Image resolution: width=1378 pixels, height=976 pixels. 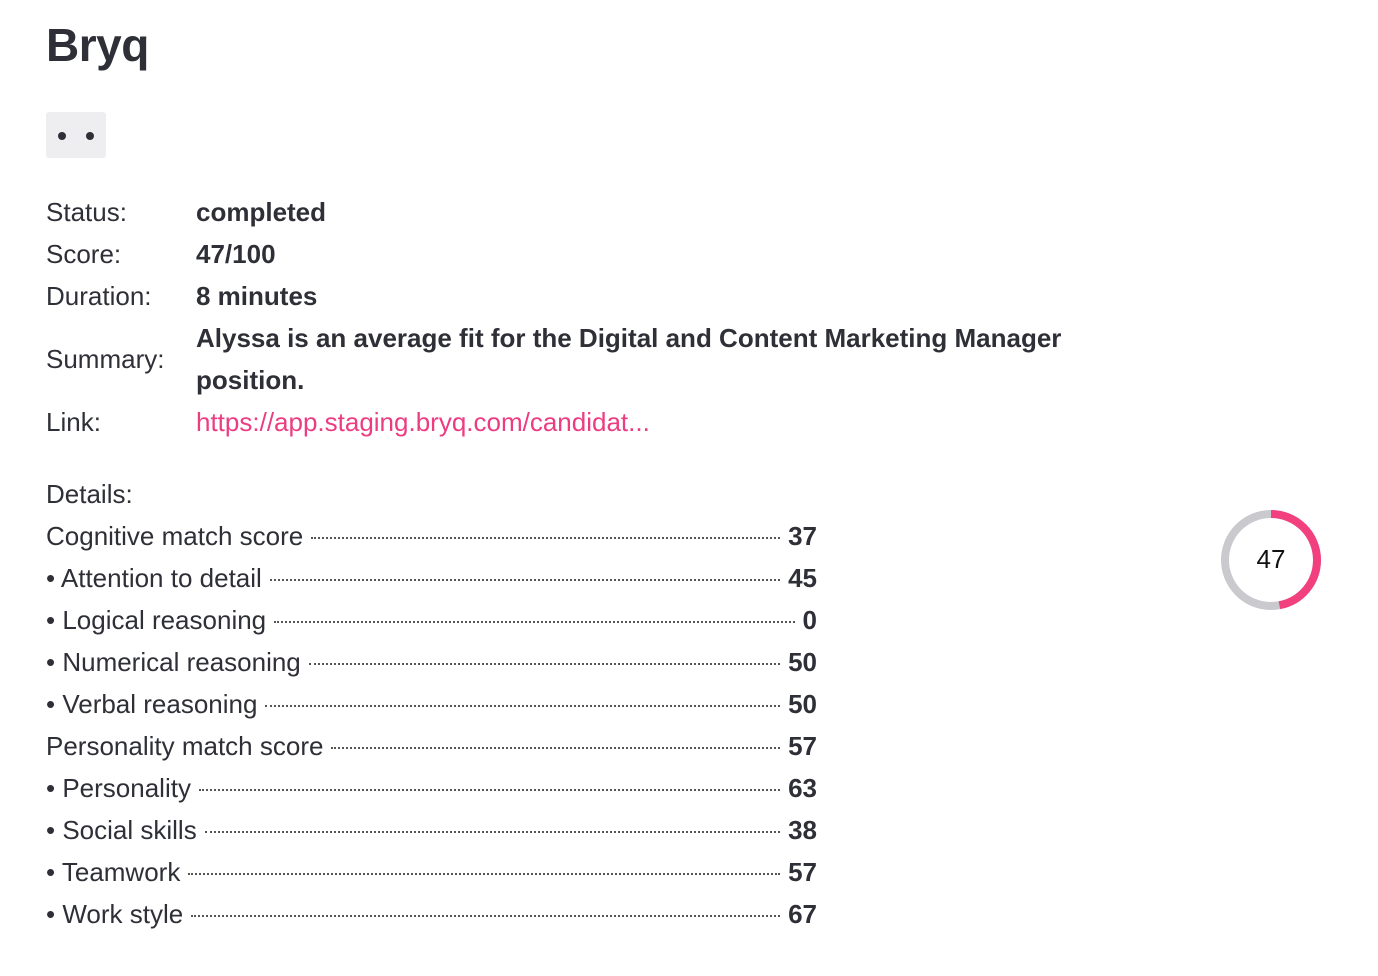 I want to click on detail-value: 0, so click(x=809, y=620).